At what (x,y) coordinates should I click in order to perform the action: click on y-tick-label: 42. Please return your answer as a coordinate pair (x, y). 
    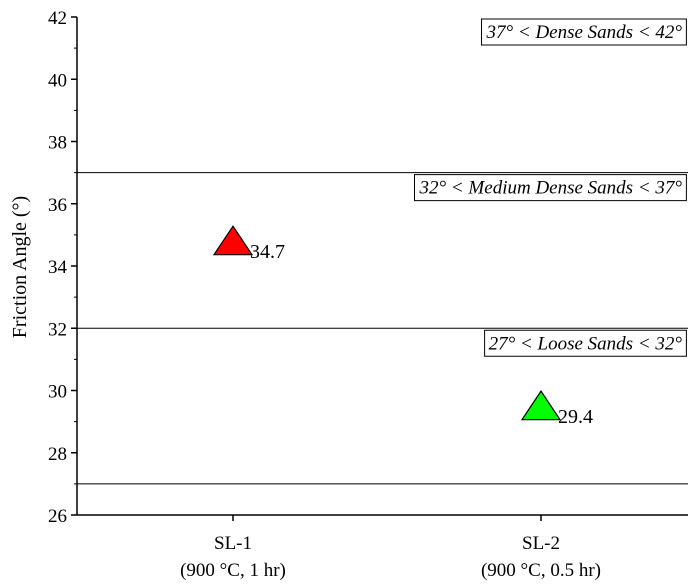
    Looking at the image, I should click on (57, 18).